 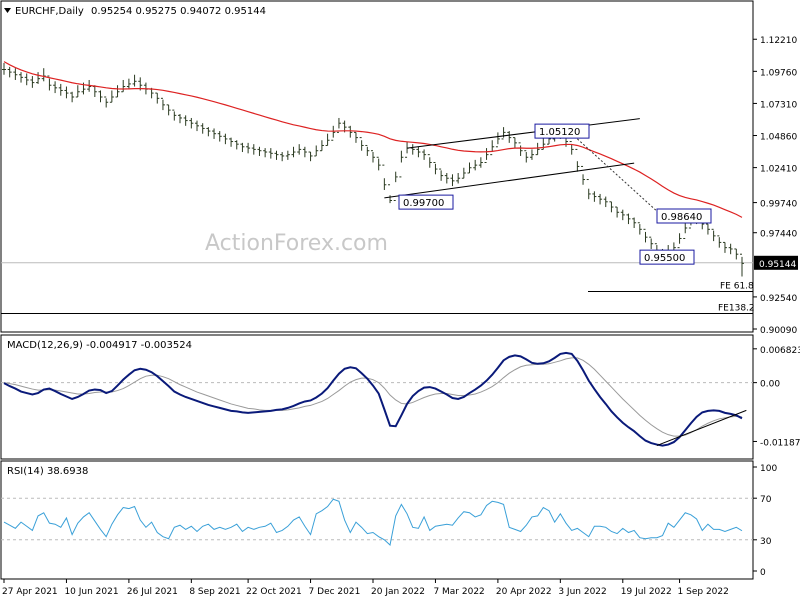 I want to click on date-tick-label: 7 Mar 2022, so click(x=458, y=592).